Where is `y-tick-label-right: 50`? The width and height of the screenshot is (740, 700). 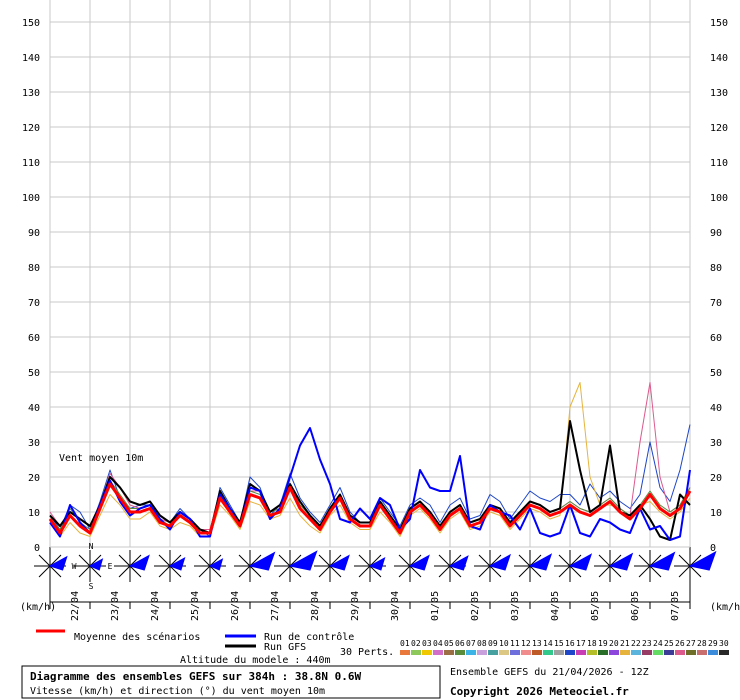
y-tick-label-right: 50 is located at coordinates (716, 373).